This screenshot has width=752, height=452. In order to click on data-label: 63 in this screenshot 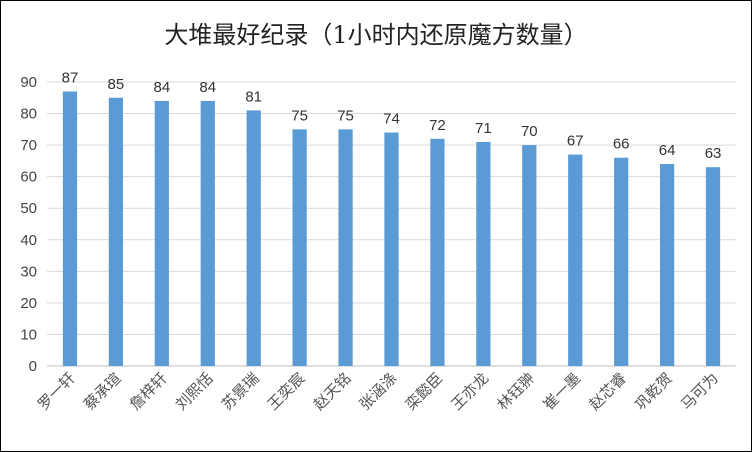, I will do `click(713, 153)`.